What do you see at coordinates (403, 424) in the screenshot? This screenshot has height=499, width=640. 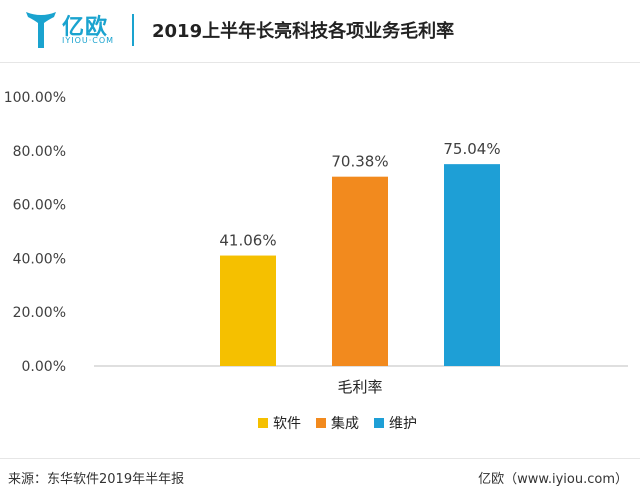 I see `legend-label-3: 维护` at bounding box center [403, 424].